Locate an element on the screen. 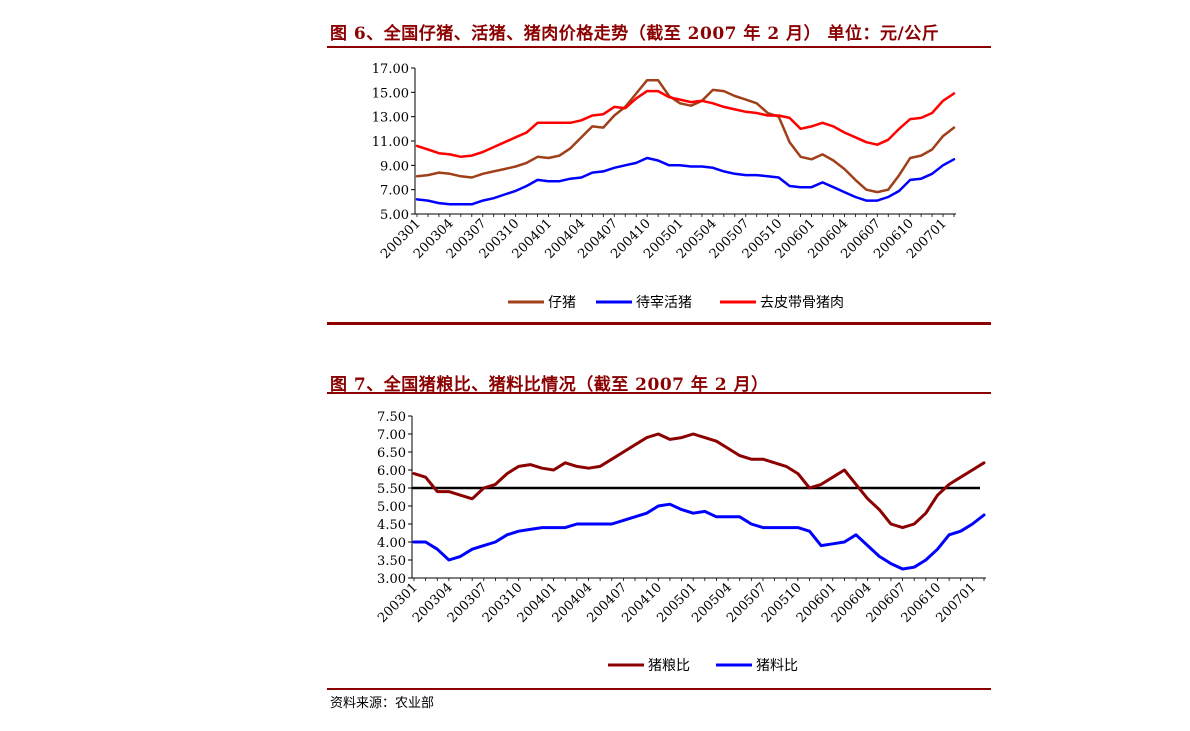 The width and height of the screenshot is (1190, 731). y-tick-label: 11.00 is located at coordinates (390, 142).